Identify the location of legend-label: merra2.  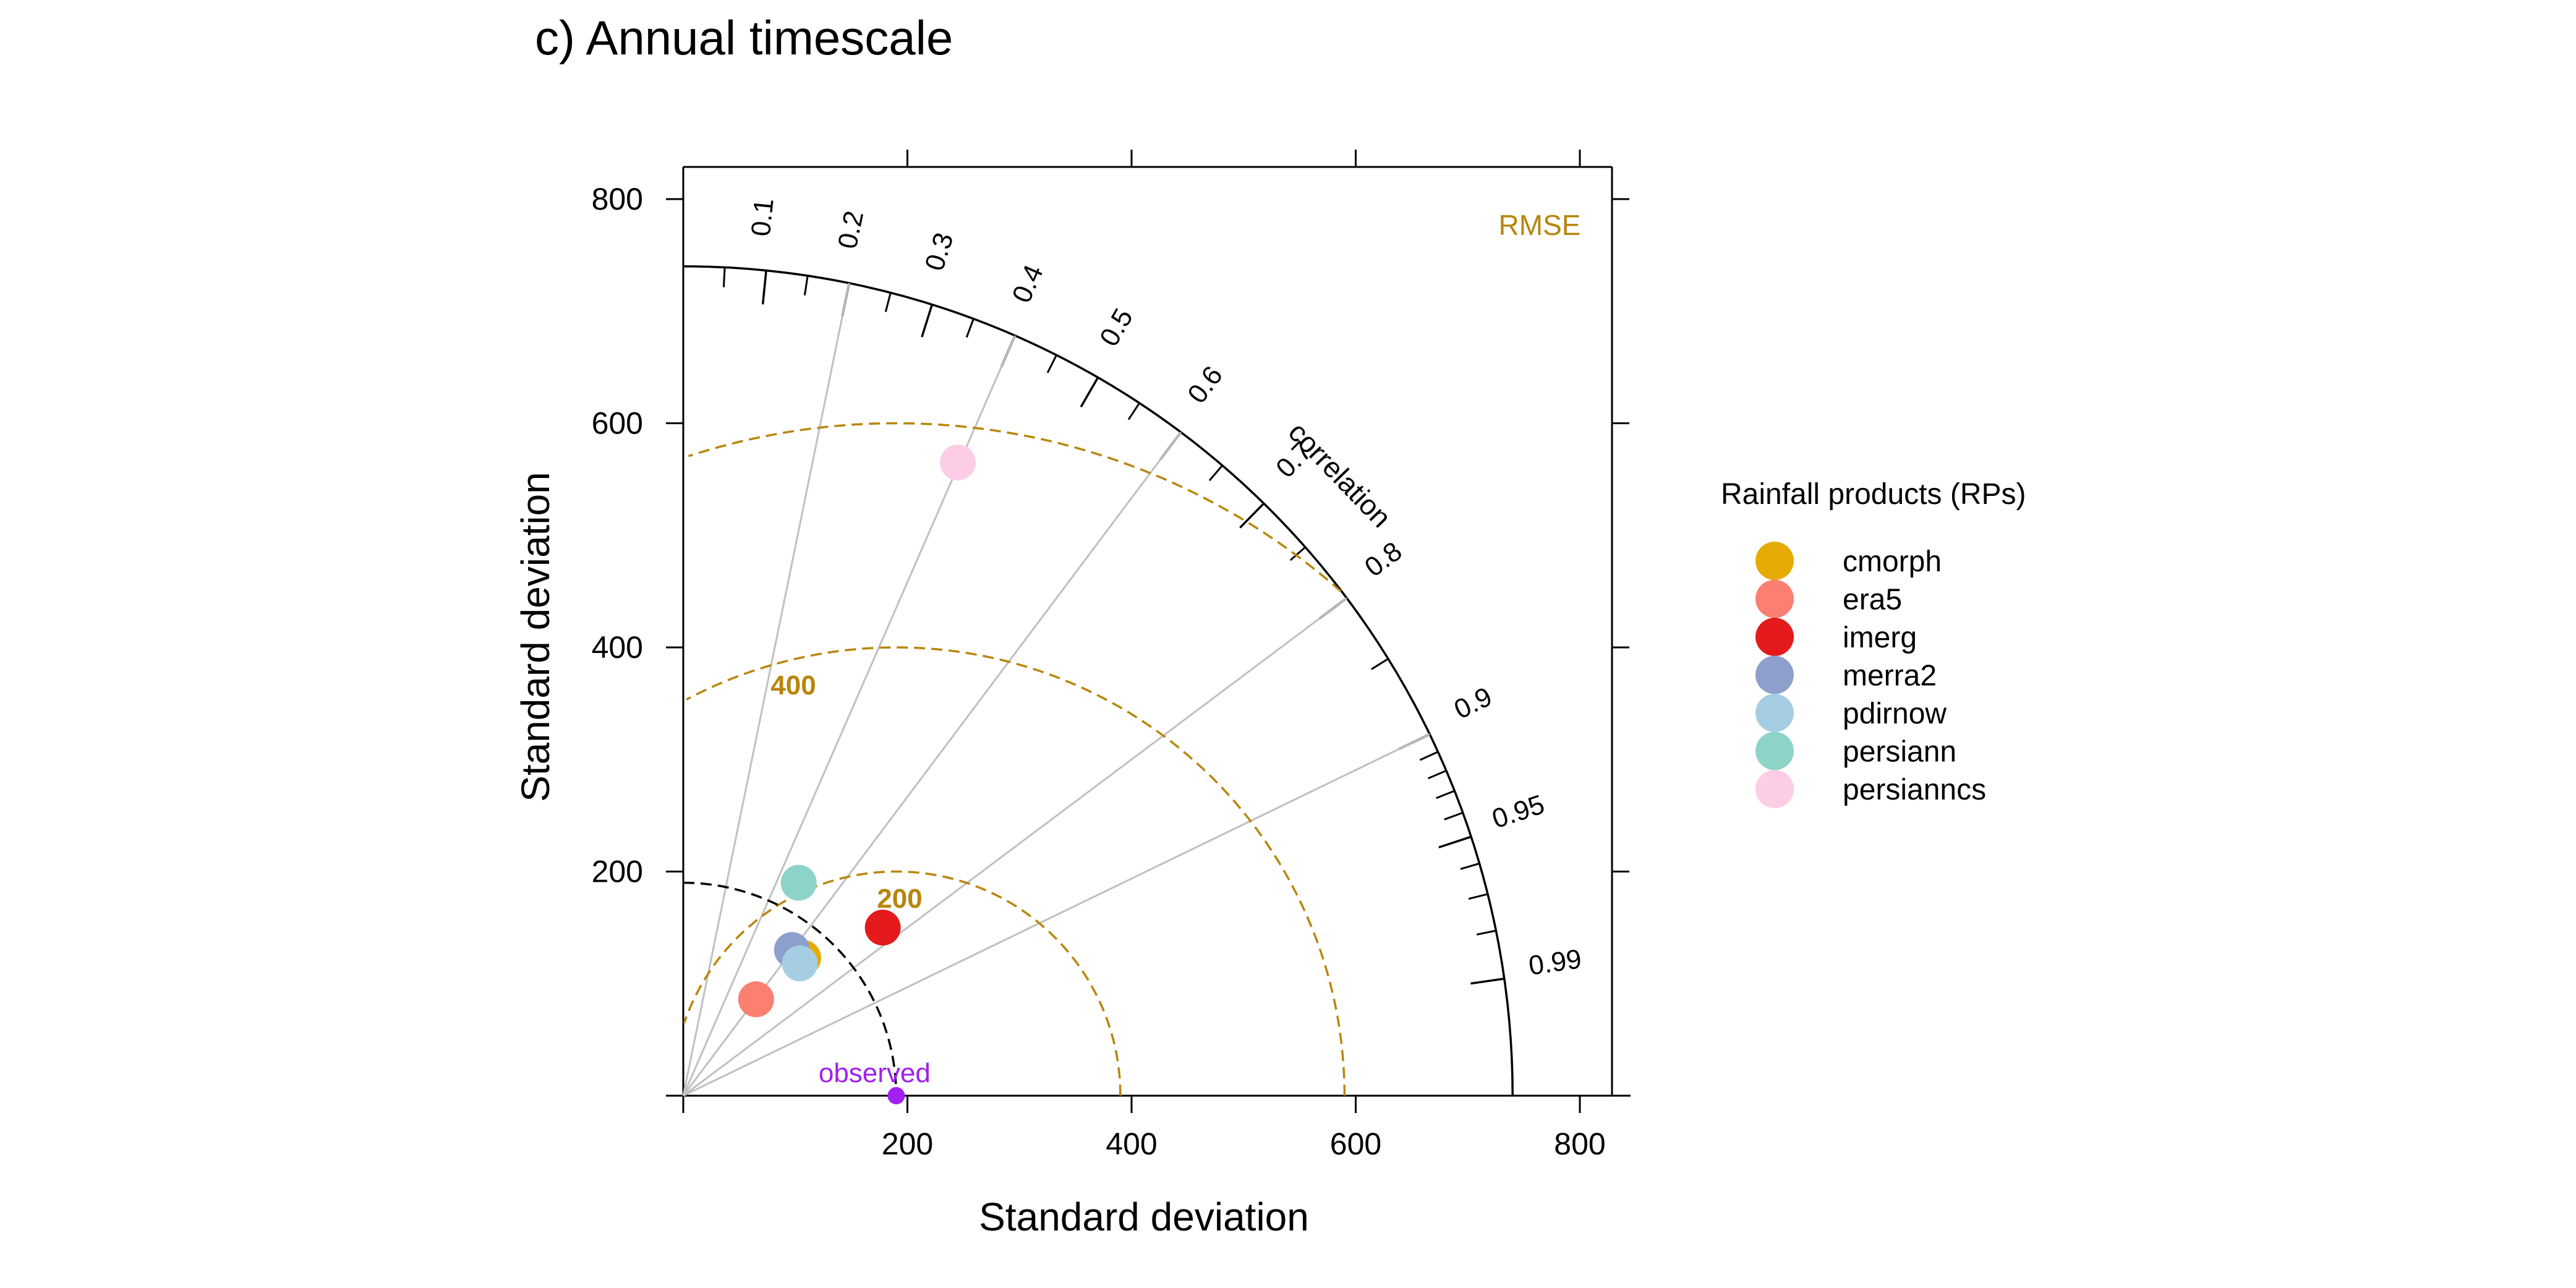
(1890, 676).